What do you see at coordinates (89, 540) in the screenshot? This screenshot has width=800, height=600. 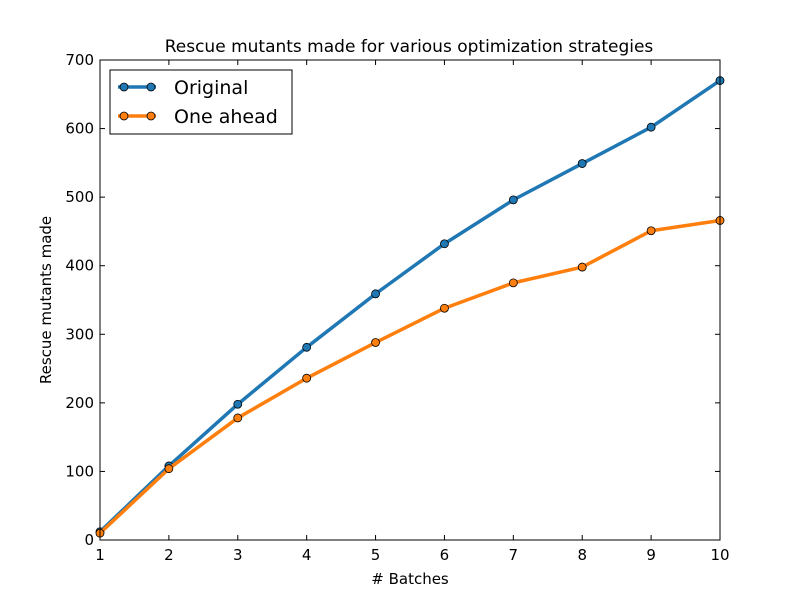 I see `y-tick-label: 0` at bounding box center [89, 540].